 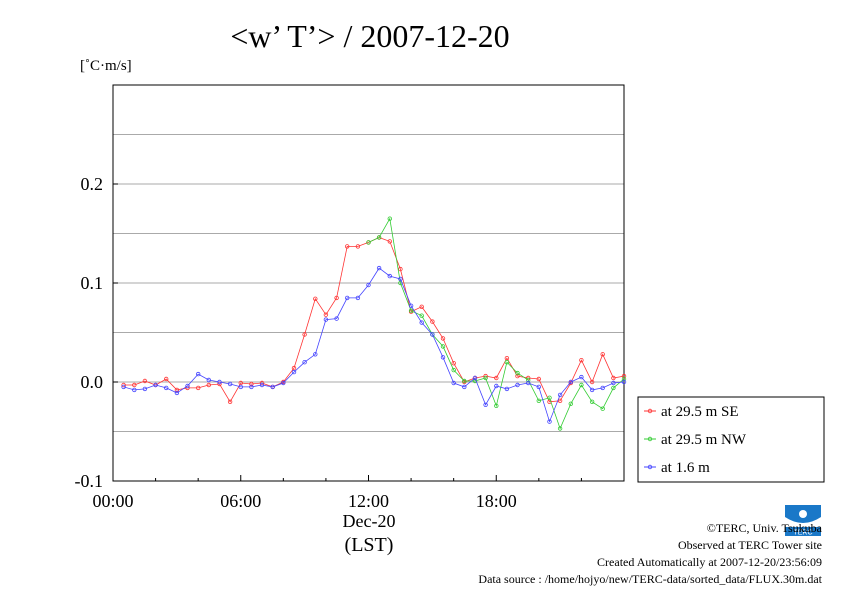 I want to click on series-group, so click(x=496, y=323).